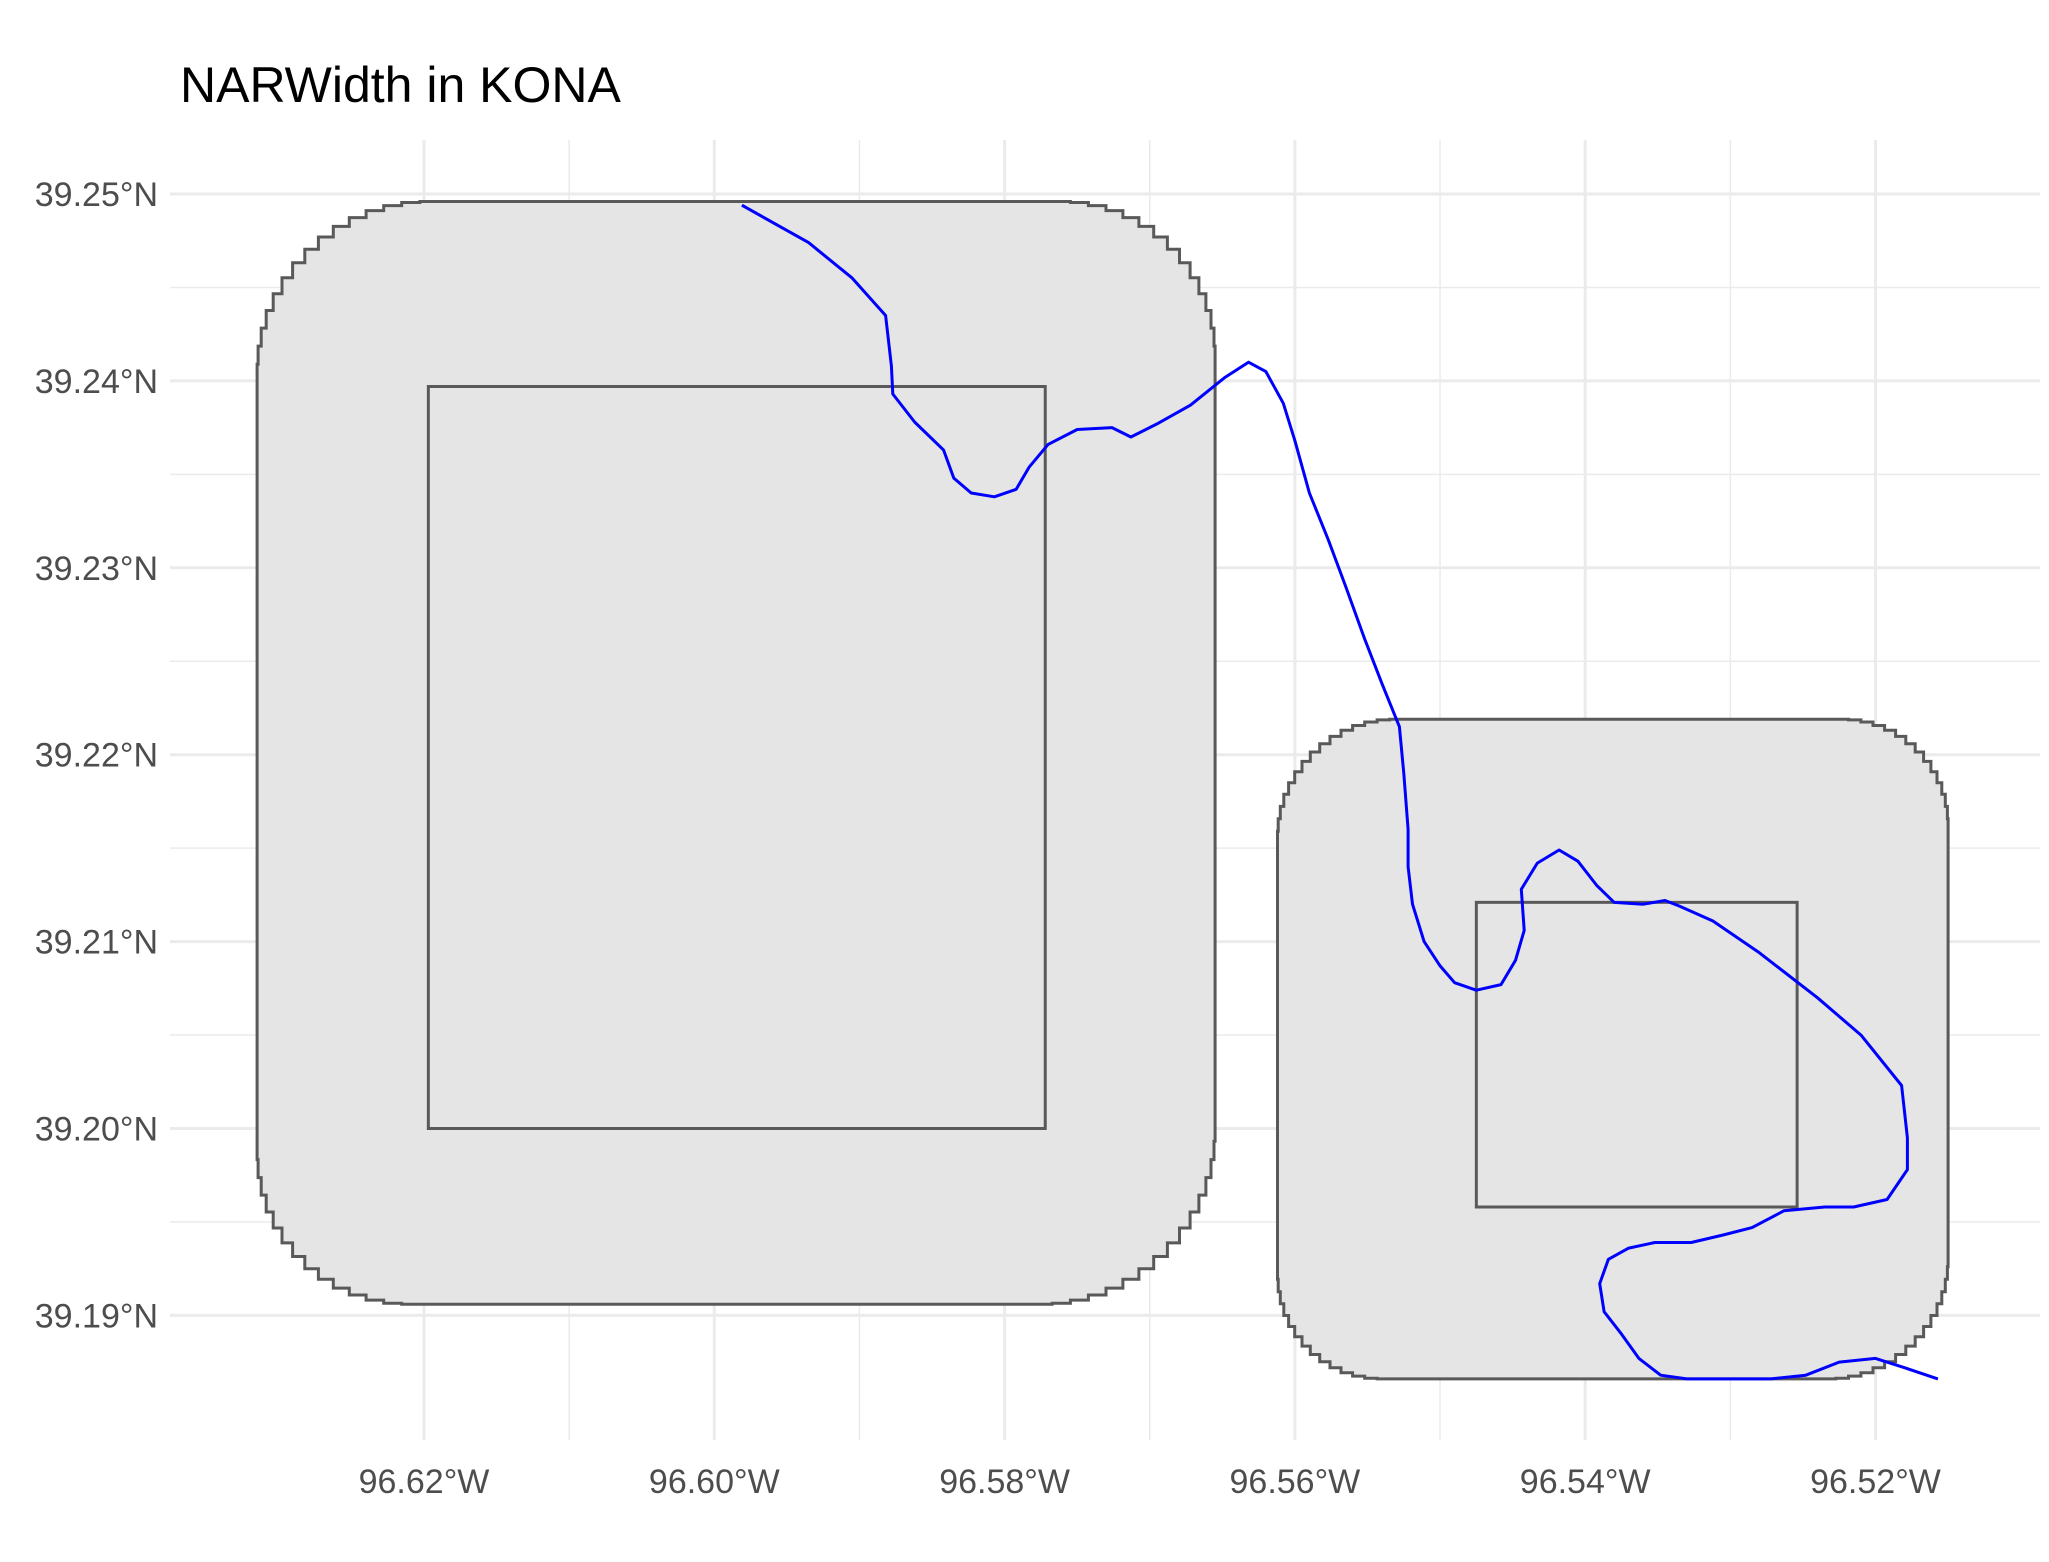  I want to click on y-tick-label: 39.24°N, so click(96, 382).